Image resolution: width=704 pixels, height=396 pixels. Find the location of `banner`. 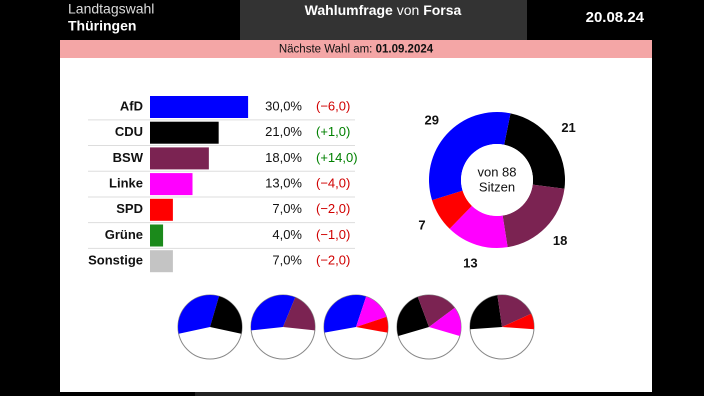

banner is located at coordinates (356, 49).